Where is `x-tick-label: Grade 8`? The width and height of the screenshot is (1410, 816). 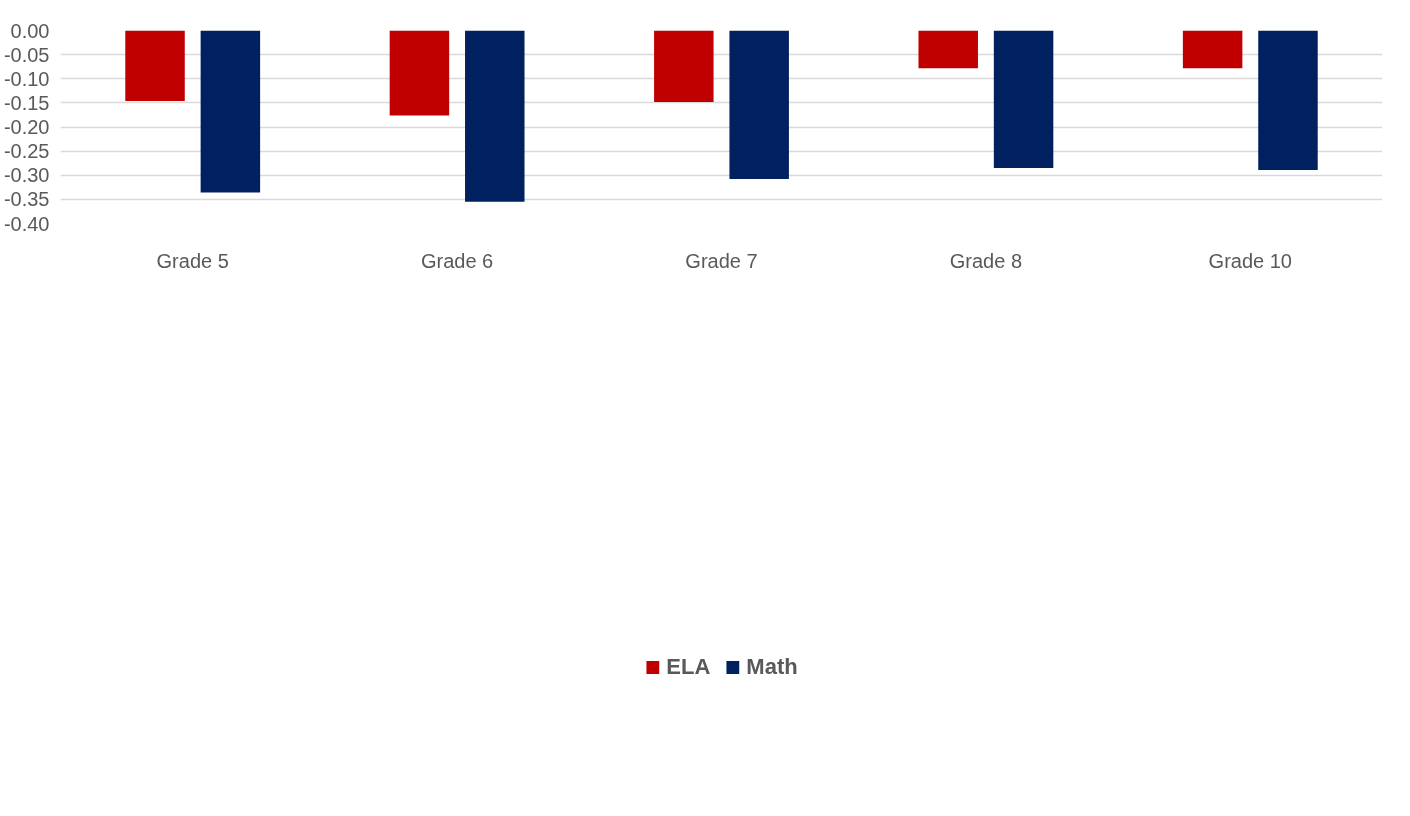 x-tick-label: Grade 8 is located at coordinates (986, 260).